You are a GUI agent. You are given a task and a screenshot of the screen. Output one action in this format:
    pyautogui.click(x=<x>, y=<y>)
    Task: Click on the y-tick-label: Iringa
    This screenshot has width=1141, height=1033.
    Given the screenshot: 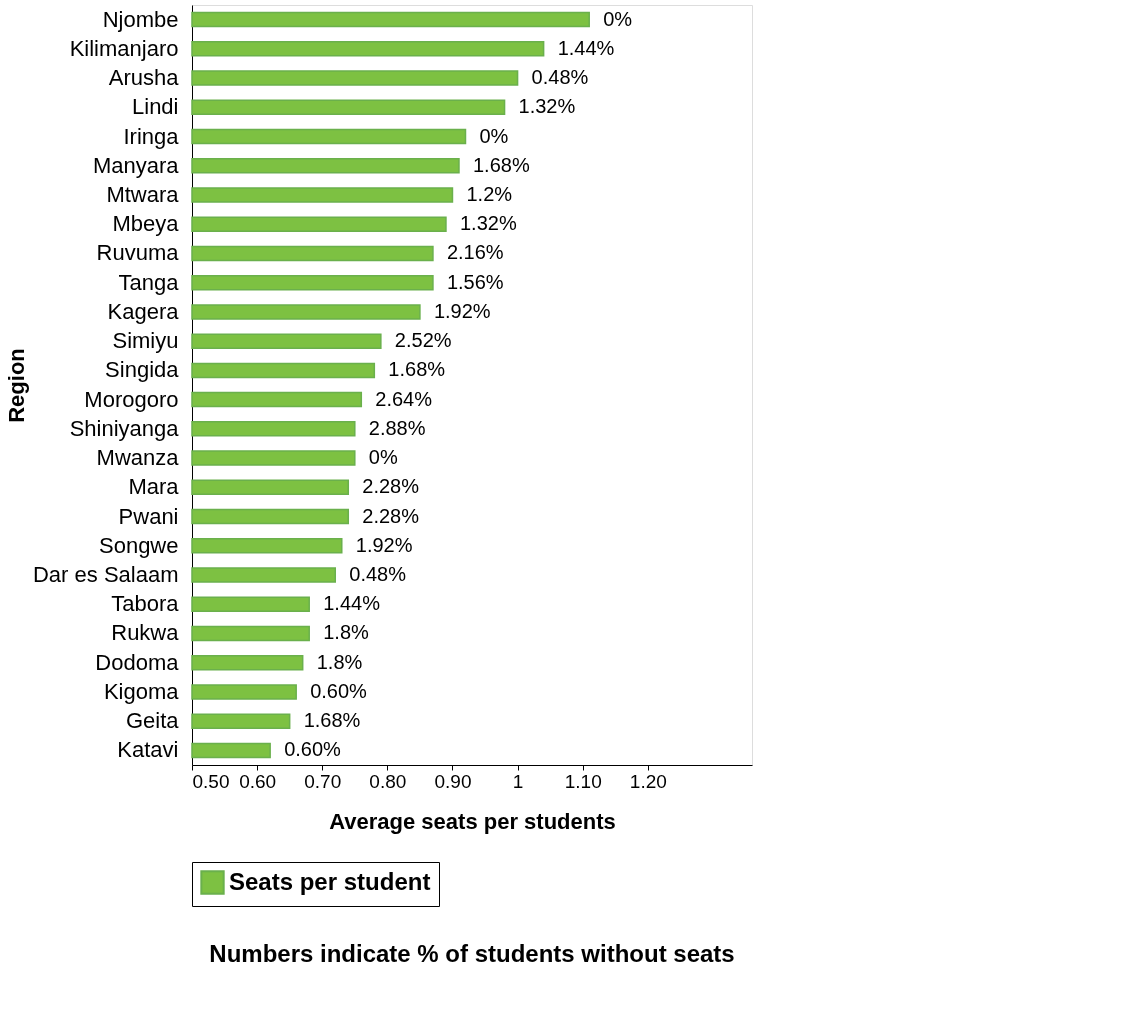 What is the action you would take?
    pyautogui.click(x=151, y=136)
    